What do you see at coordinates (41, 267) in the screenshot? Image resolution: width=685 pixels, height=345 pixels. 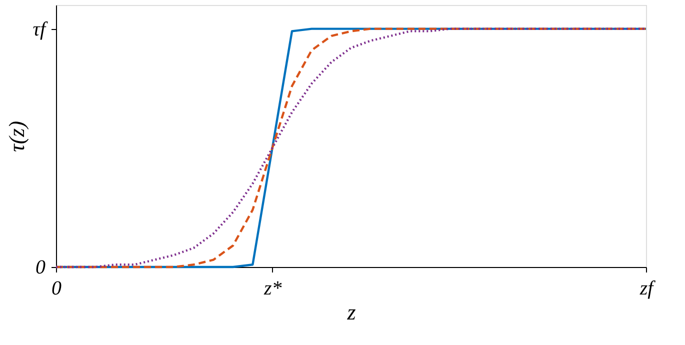 I see `text: 0` at bounding box center [41, 267].